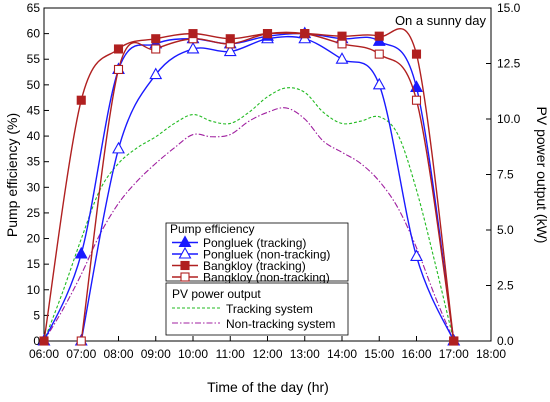 Image resolution: width=550 pixels, height=402 pixels. What do you see at coordinates (81, 354) in the screenshot?
I see `x-tick-label: 07:00` at bounding box center [81, 354].